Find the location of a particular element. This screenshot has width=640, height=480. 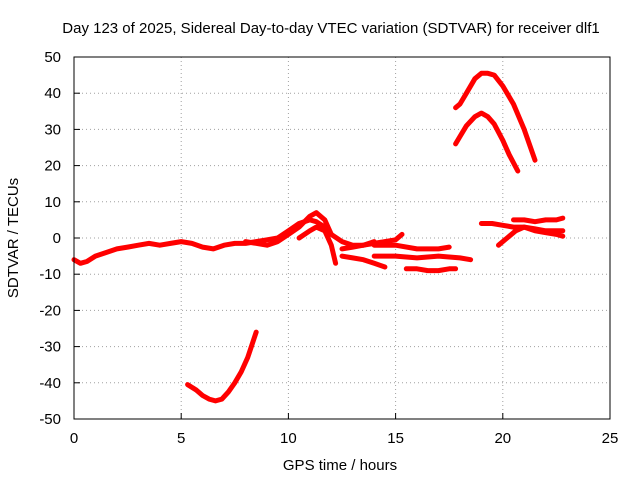

series-arc-f is located at coordinates (422, 258).